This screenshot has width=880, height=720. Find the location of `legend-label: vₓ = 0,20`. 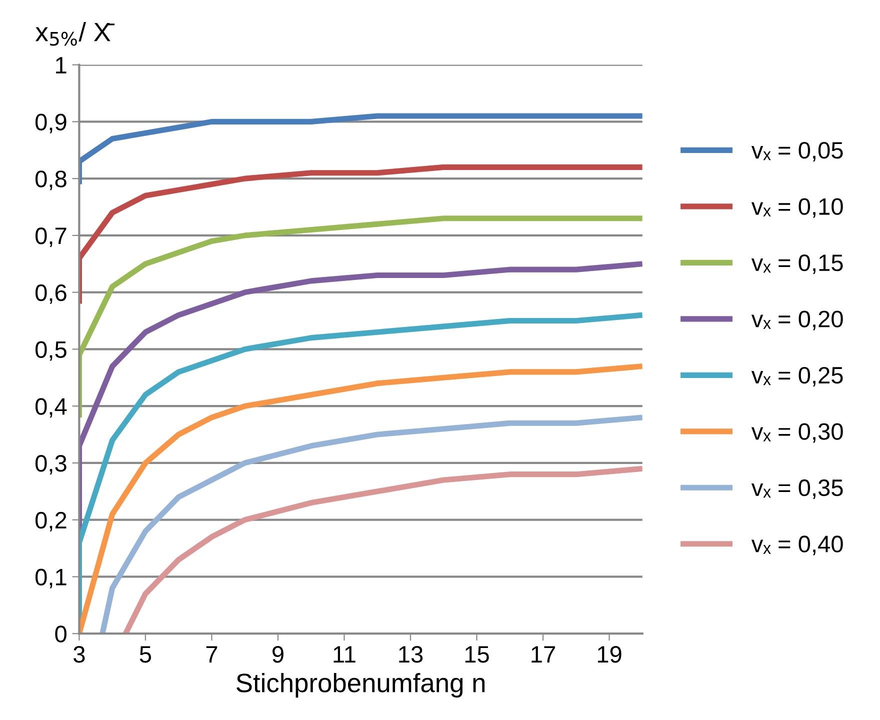

legend-label: vₓ = 0,20 is located at coordinates (797, 320).